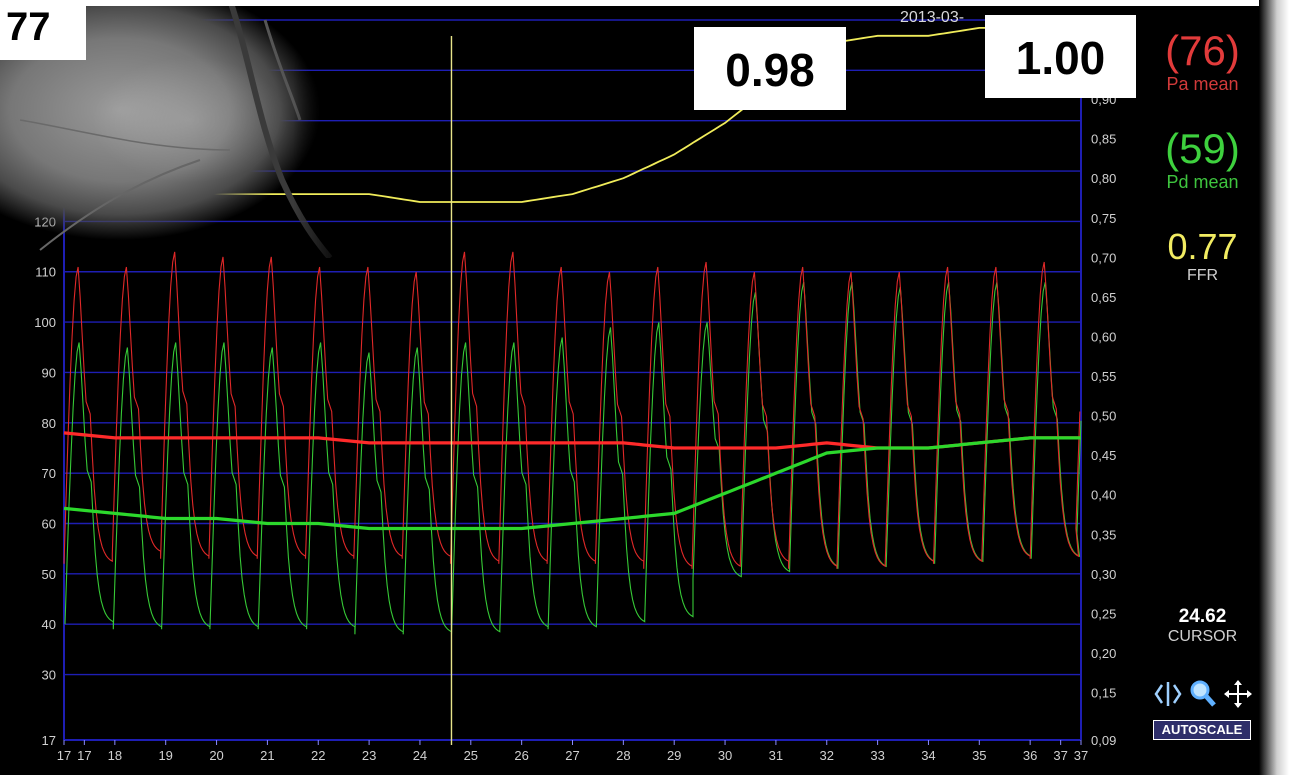 Image resolution: width=1289 pixels, height=775 pixels. What do you see at coordinates (979, 755) in the screenshot?
I see `x-tick-label: 35` at bounding box center [979, 755].